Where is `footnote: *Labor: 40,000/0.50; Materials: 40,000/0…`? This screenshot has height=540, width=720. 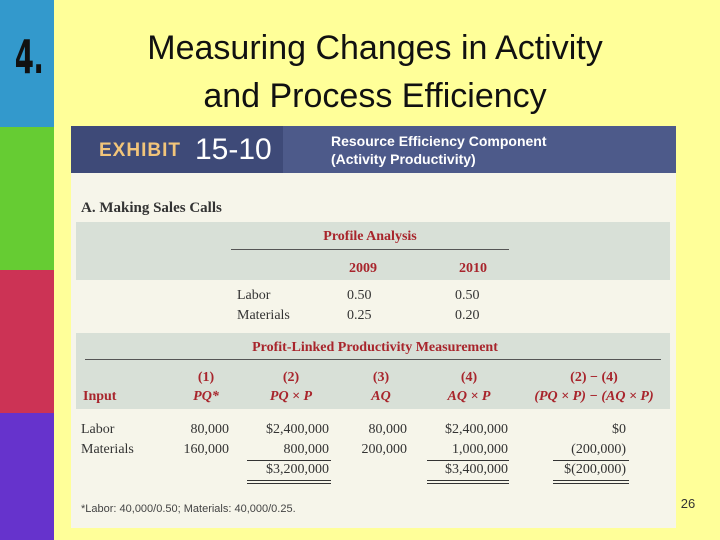
footnote: *Labor: 40,000/0.50; Materials: 40,000/0… is located at coordinates (188, 509).